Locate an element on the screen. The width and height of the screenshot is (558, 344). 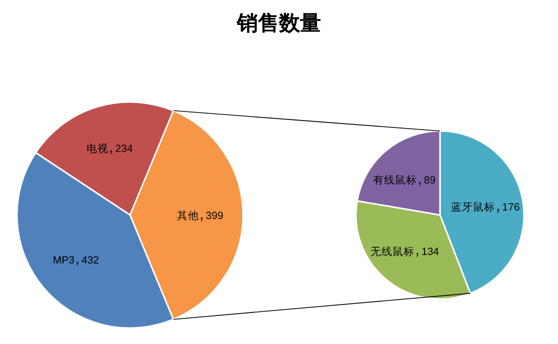
slice-label: 蓝牙鼠标 is located at coordinates (473, 207).